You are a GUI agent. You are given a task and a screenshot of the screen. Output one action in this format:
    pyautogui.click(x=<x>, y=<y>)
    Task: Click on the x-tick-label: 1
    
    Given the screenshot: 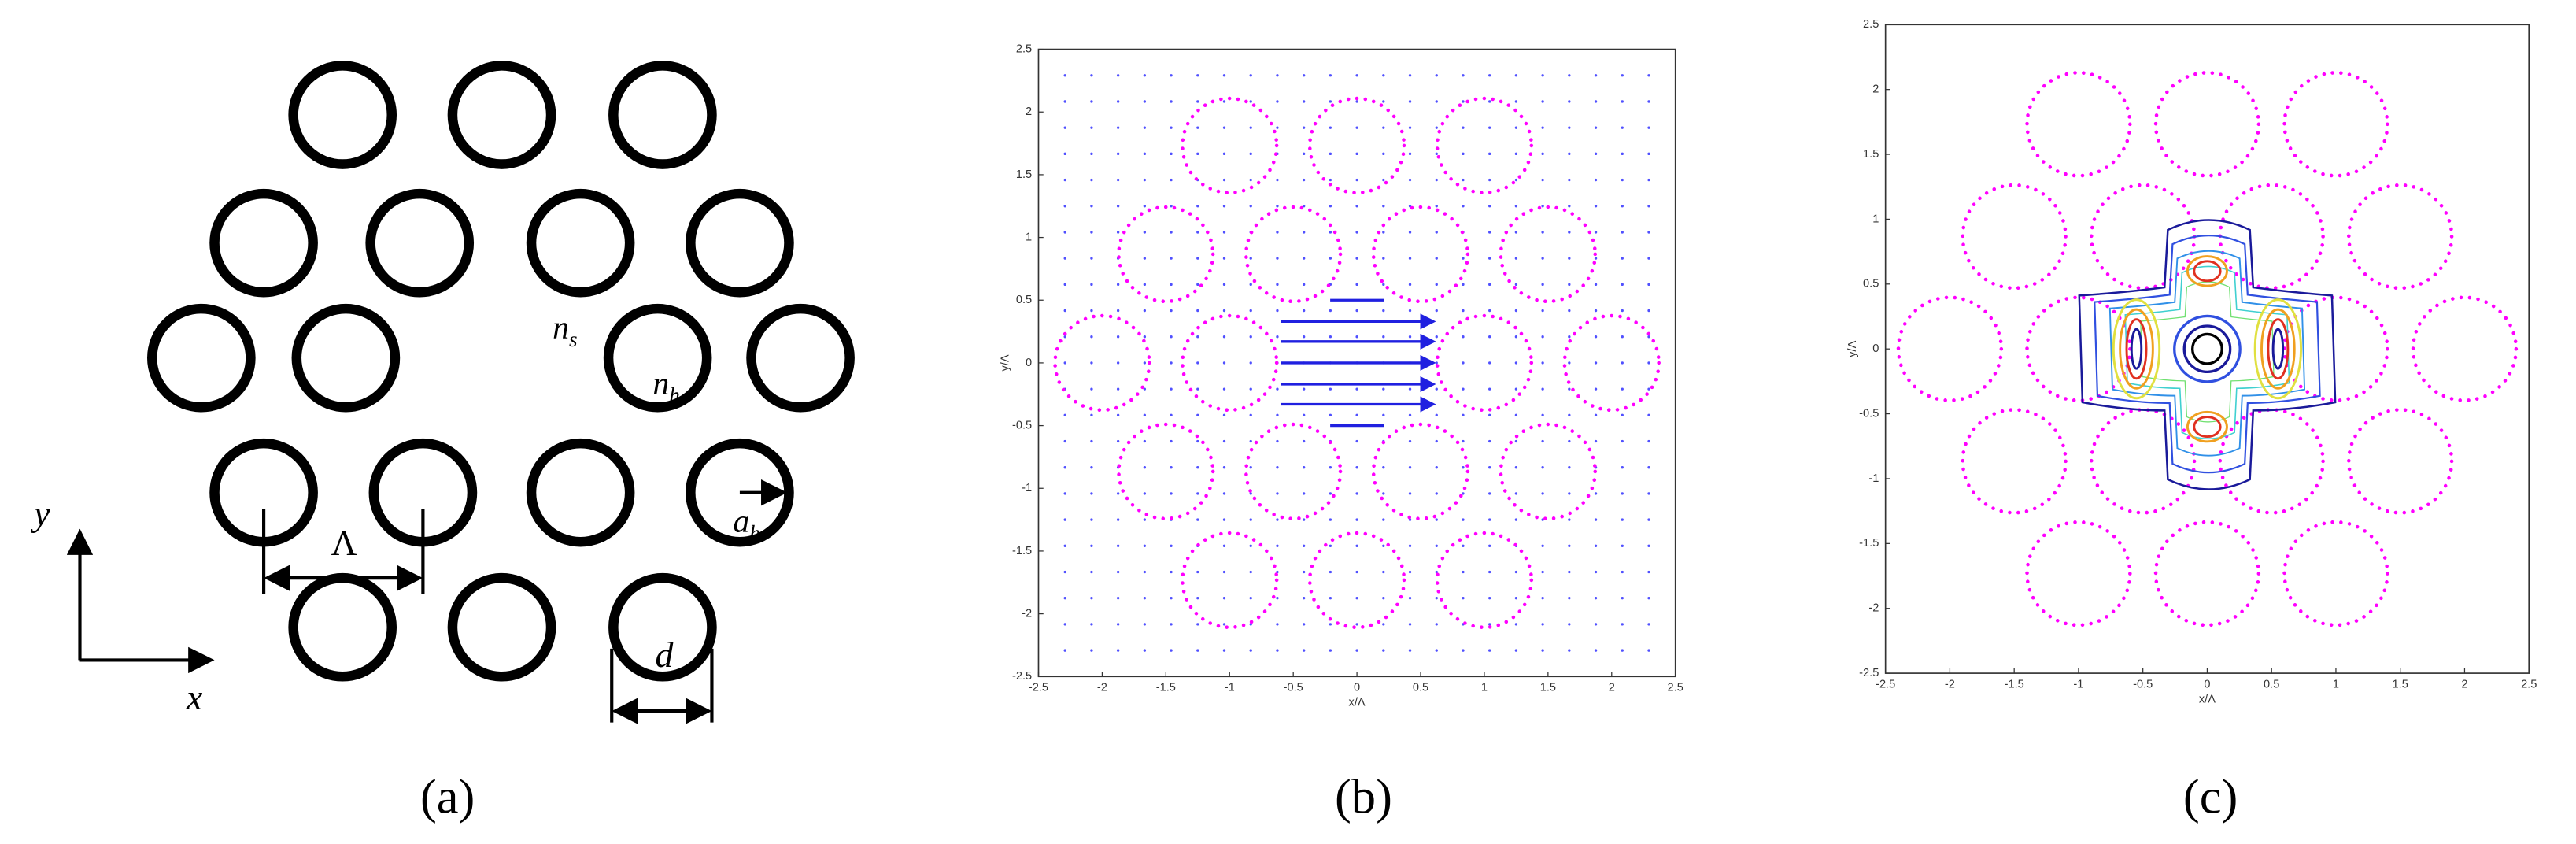 What is the action you would take?
    pyautogui.click(x=2336, y=685)
    